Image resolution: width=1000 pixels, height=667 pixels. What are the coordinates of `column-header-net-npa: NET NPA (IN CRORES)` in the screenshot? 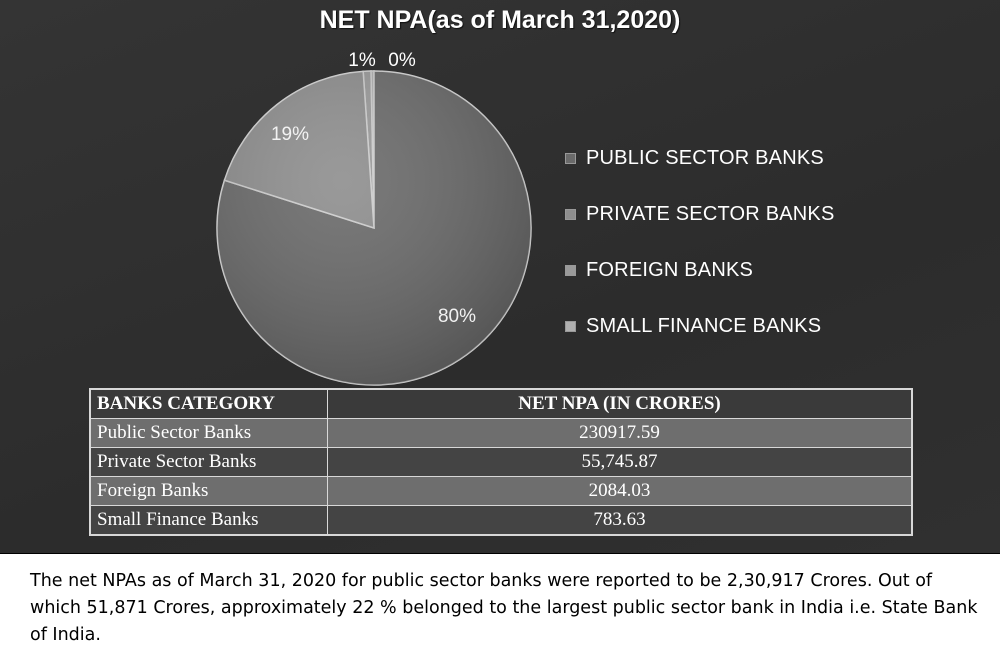 It's located at (620, 403).